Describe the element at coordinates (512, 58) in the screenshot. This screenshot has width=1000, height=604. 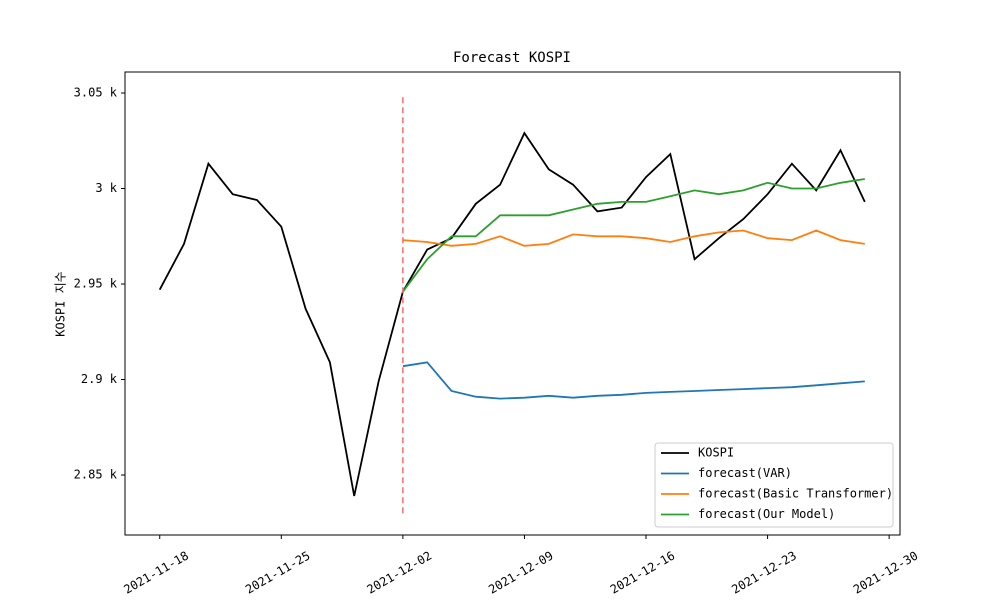
I see `chart-title: Forecast KOSPI` at that location.